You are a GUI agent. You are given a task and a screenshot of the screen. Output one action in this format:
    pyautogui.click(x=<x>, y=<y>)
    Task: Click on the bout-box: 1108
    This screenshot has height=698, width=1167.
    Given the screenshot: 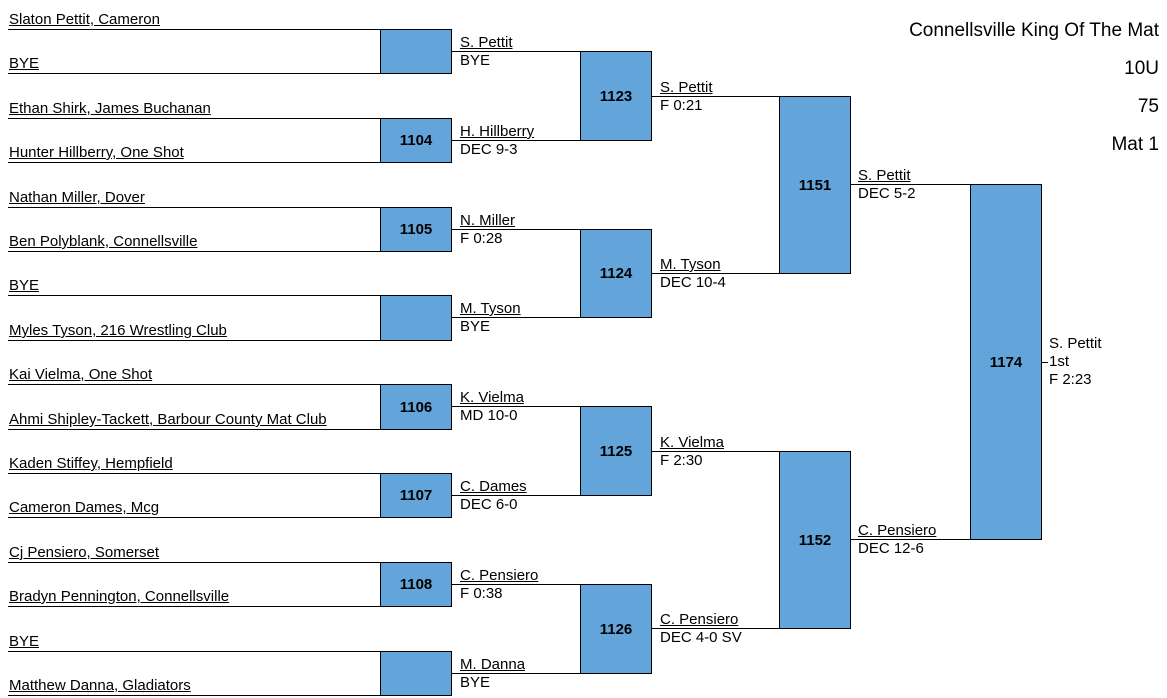 What is the action you would take?
    pyautogui.click(x=416, y=584)
    